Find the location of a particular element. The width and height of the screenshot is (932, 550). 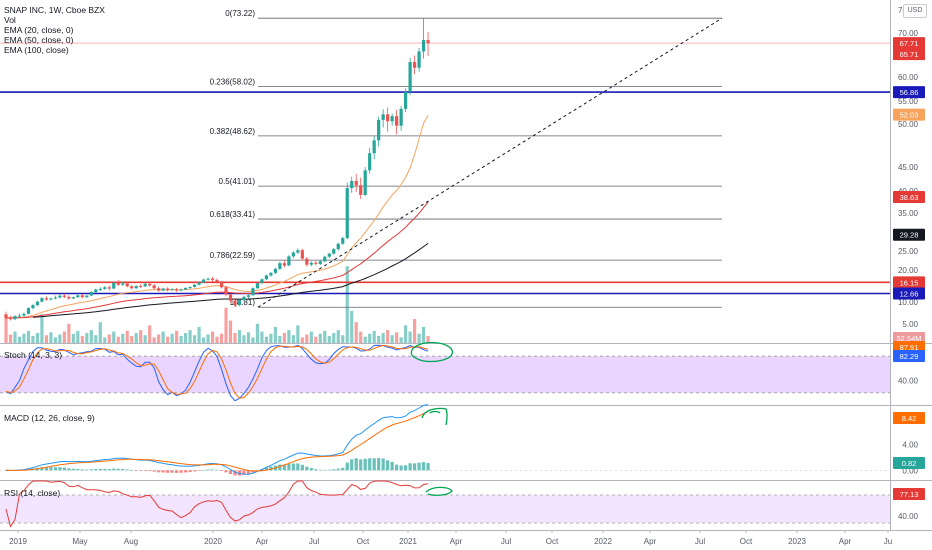

time-tick-label: Oct is located at coordinates (552, 541).